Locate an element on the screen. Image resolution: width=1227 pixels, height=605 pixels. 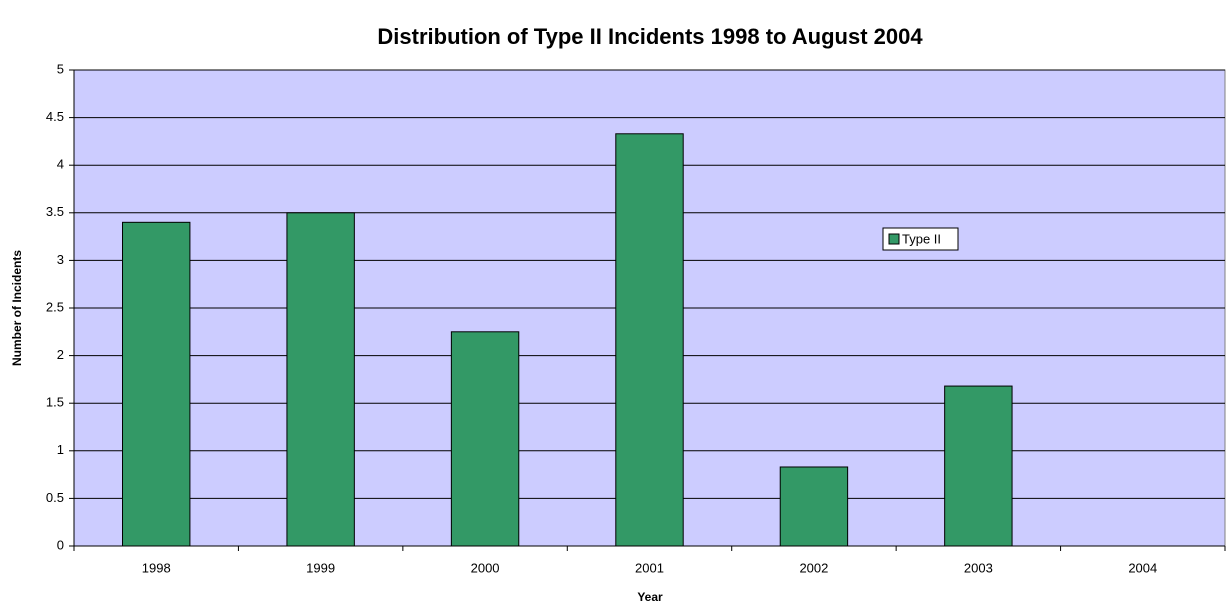
x-tick-label: 2002 is located at coordinates (813, 567).